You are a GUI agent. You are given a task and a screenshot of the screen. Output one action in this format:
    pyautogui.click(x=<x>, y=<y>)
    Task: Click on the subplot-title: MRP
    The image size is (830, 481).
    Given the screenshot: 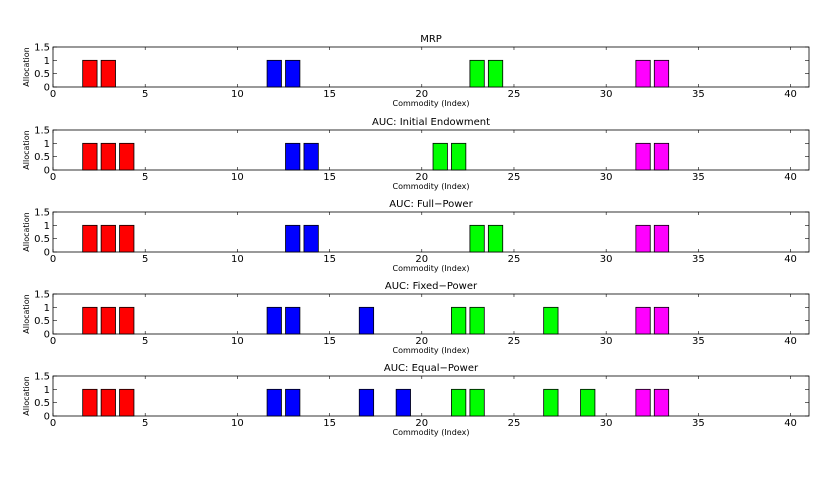 What is the action you would take?
    pyautogui.click(x=431, y=39)
    